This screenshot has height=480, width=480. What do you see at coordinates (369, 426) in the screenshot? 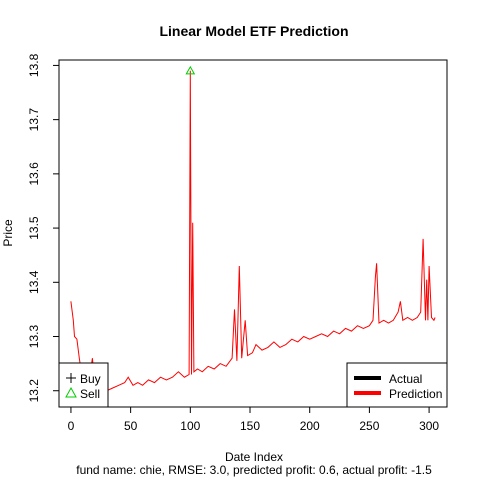
I see `x-tick-label: 250` at bounding box center [369, 426].